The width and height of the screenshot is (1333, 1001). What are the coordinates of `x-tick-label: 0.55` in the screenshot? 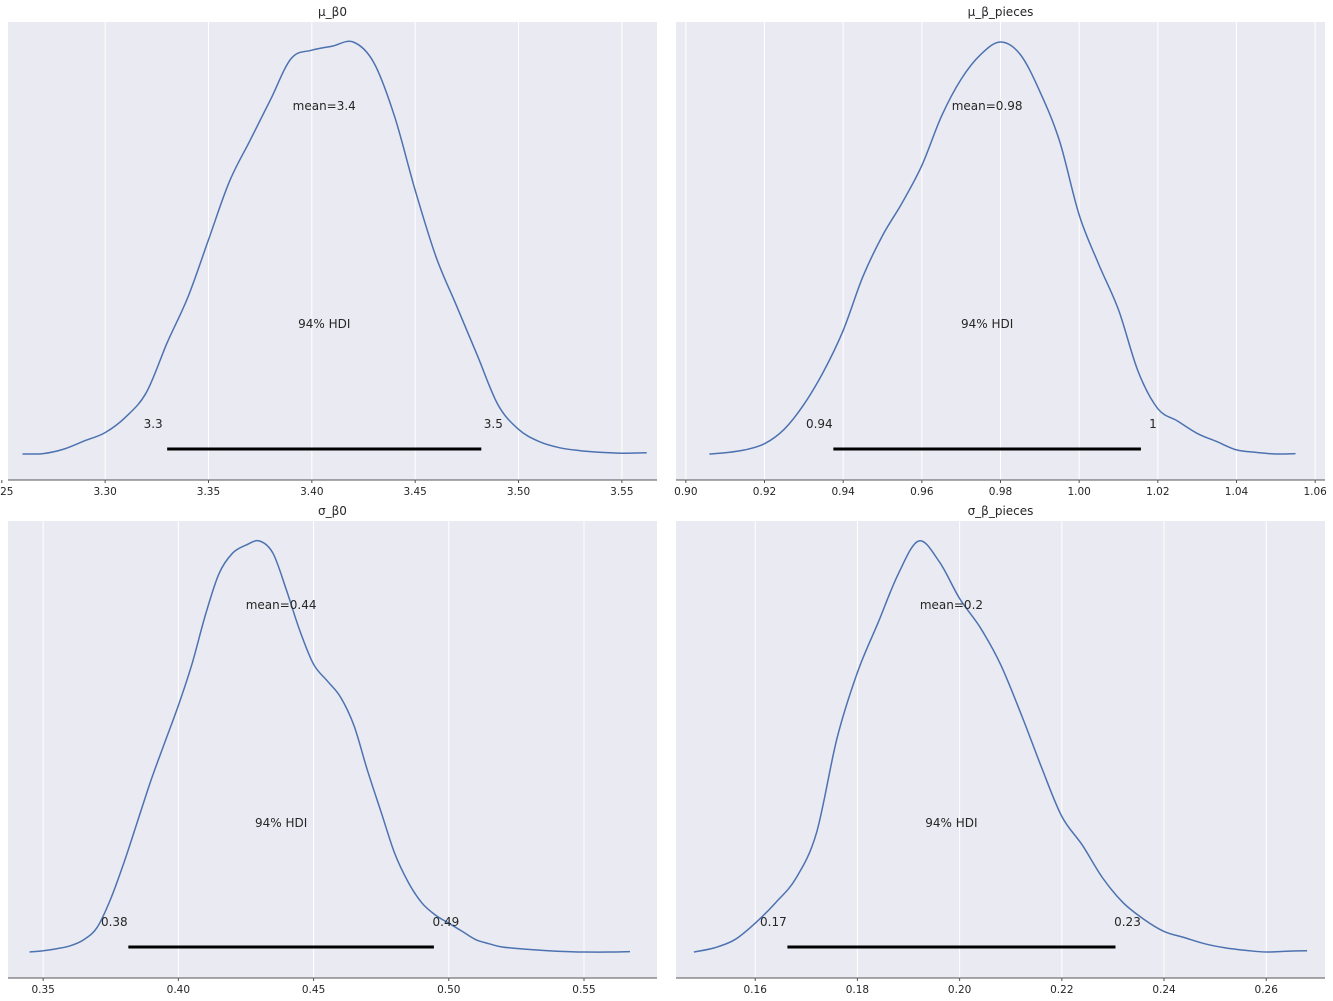 It's located at (583, 990).